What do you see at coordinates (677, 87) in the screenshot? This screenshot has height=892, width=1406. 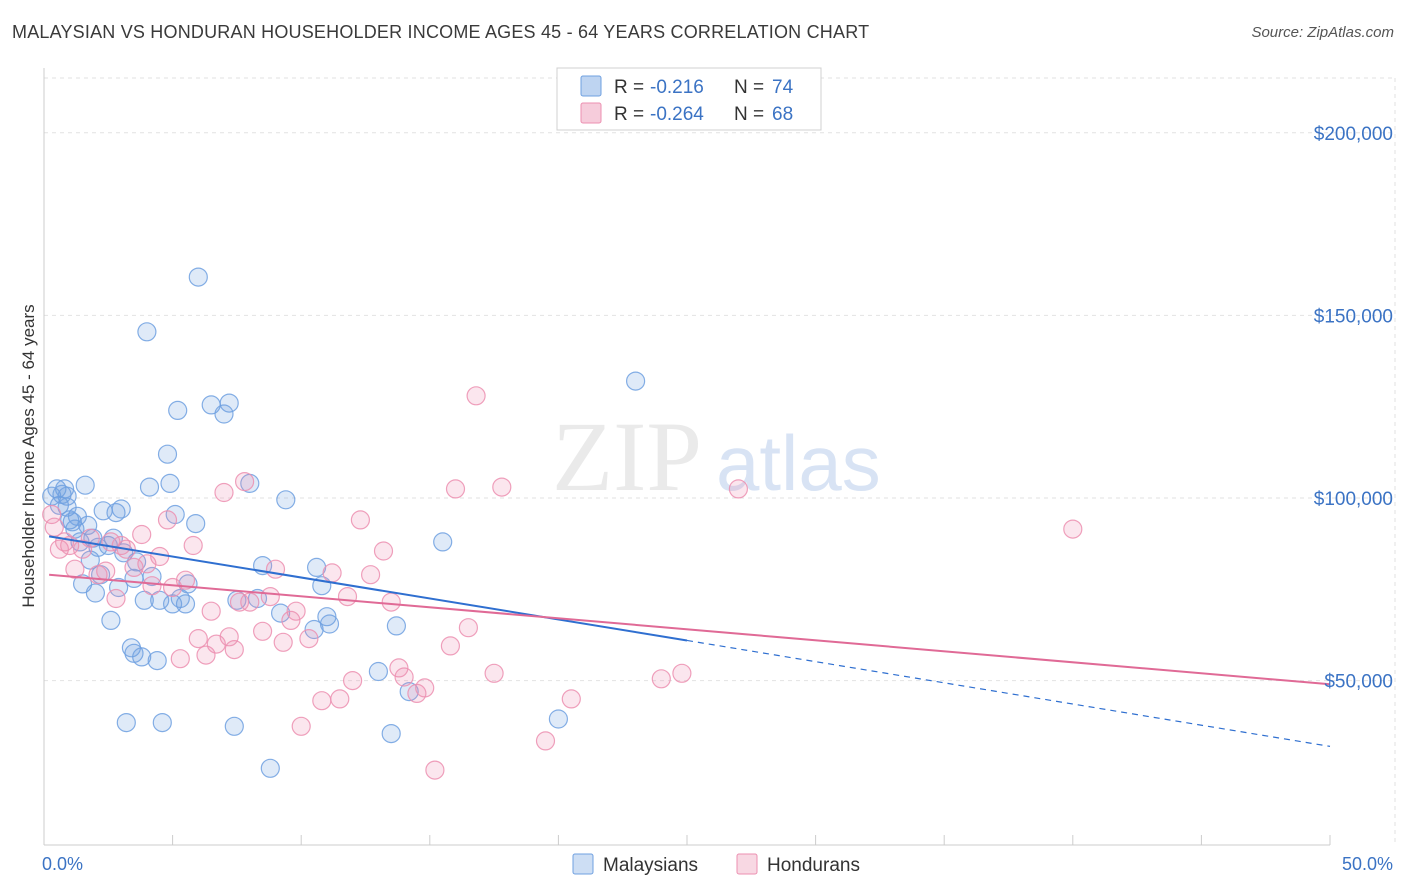 I see `legend-r-value: -0.216` at bounding box center [677, 87].